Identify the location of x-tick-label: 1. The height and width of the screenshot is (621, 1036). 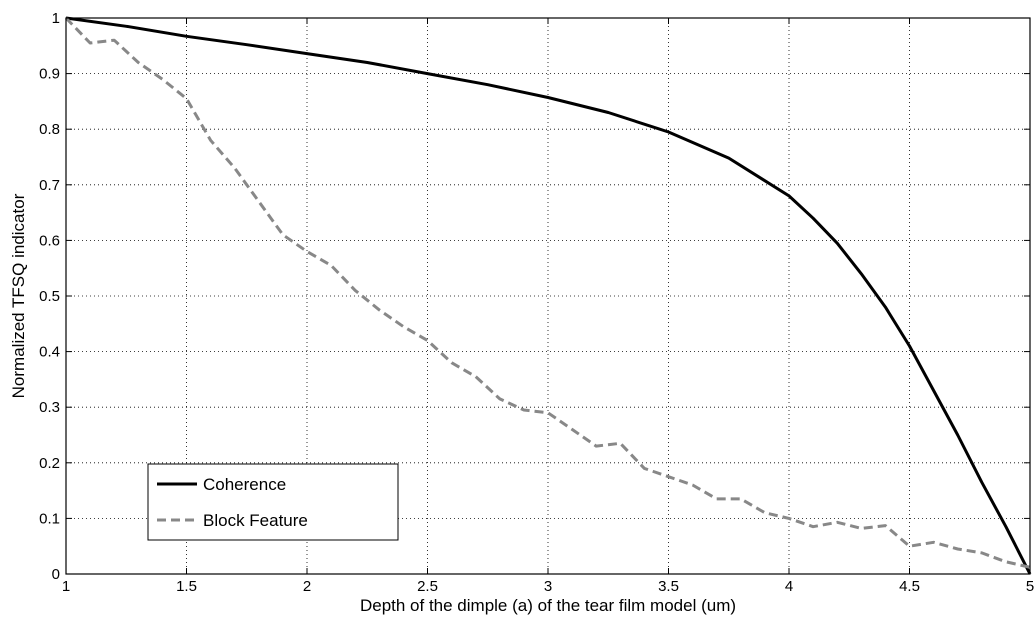
(66, 586).